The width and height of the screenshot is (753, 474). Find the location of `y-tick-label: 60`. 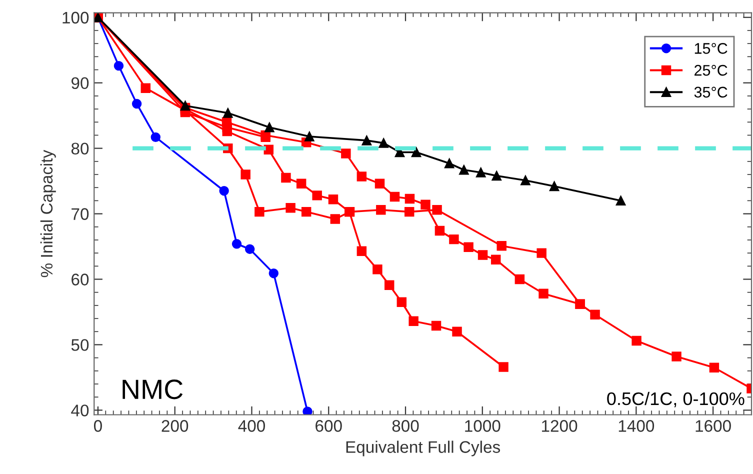

y-tick-label: 60 is located at coordinates (80, 280).